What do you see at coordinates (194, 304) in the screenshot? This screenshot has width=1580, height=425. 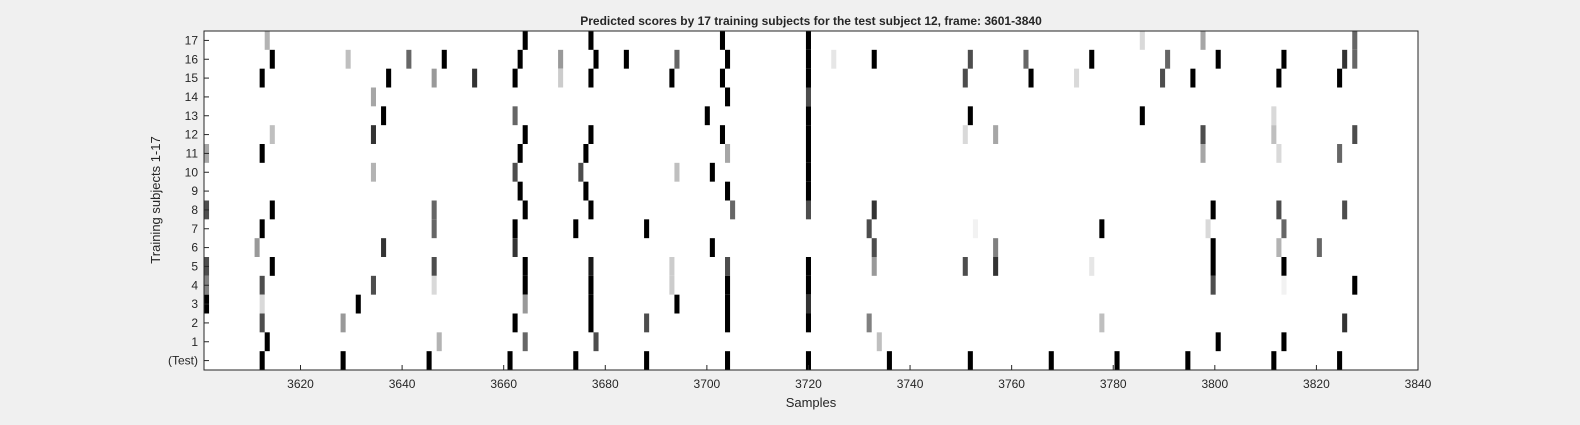 I see `y-tick-label: 3` at bounding box center [194, 304].